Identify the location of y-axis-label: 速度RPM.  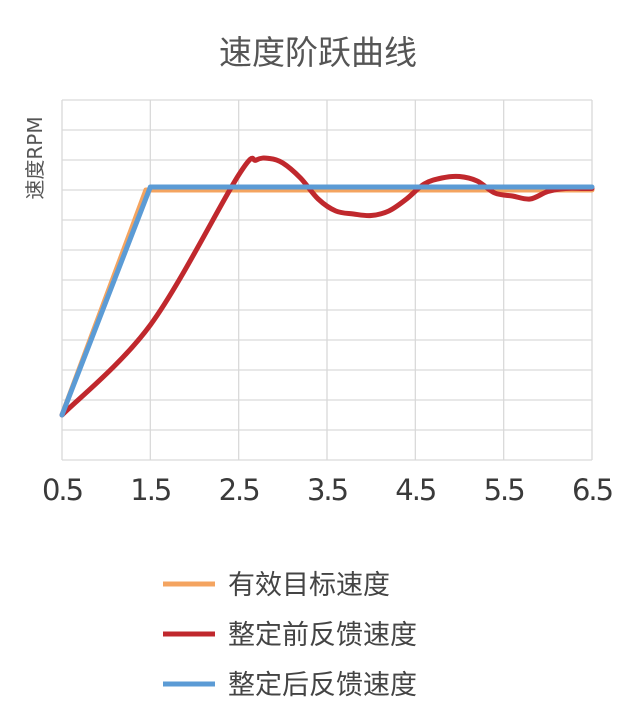
(35, 157).